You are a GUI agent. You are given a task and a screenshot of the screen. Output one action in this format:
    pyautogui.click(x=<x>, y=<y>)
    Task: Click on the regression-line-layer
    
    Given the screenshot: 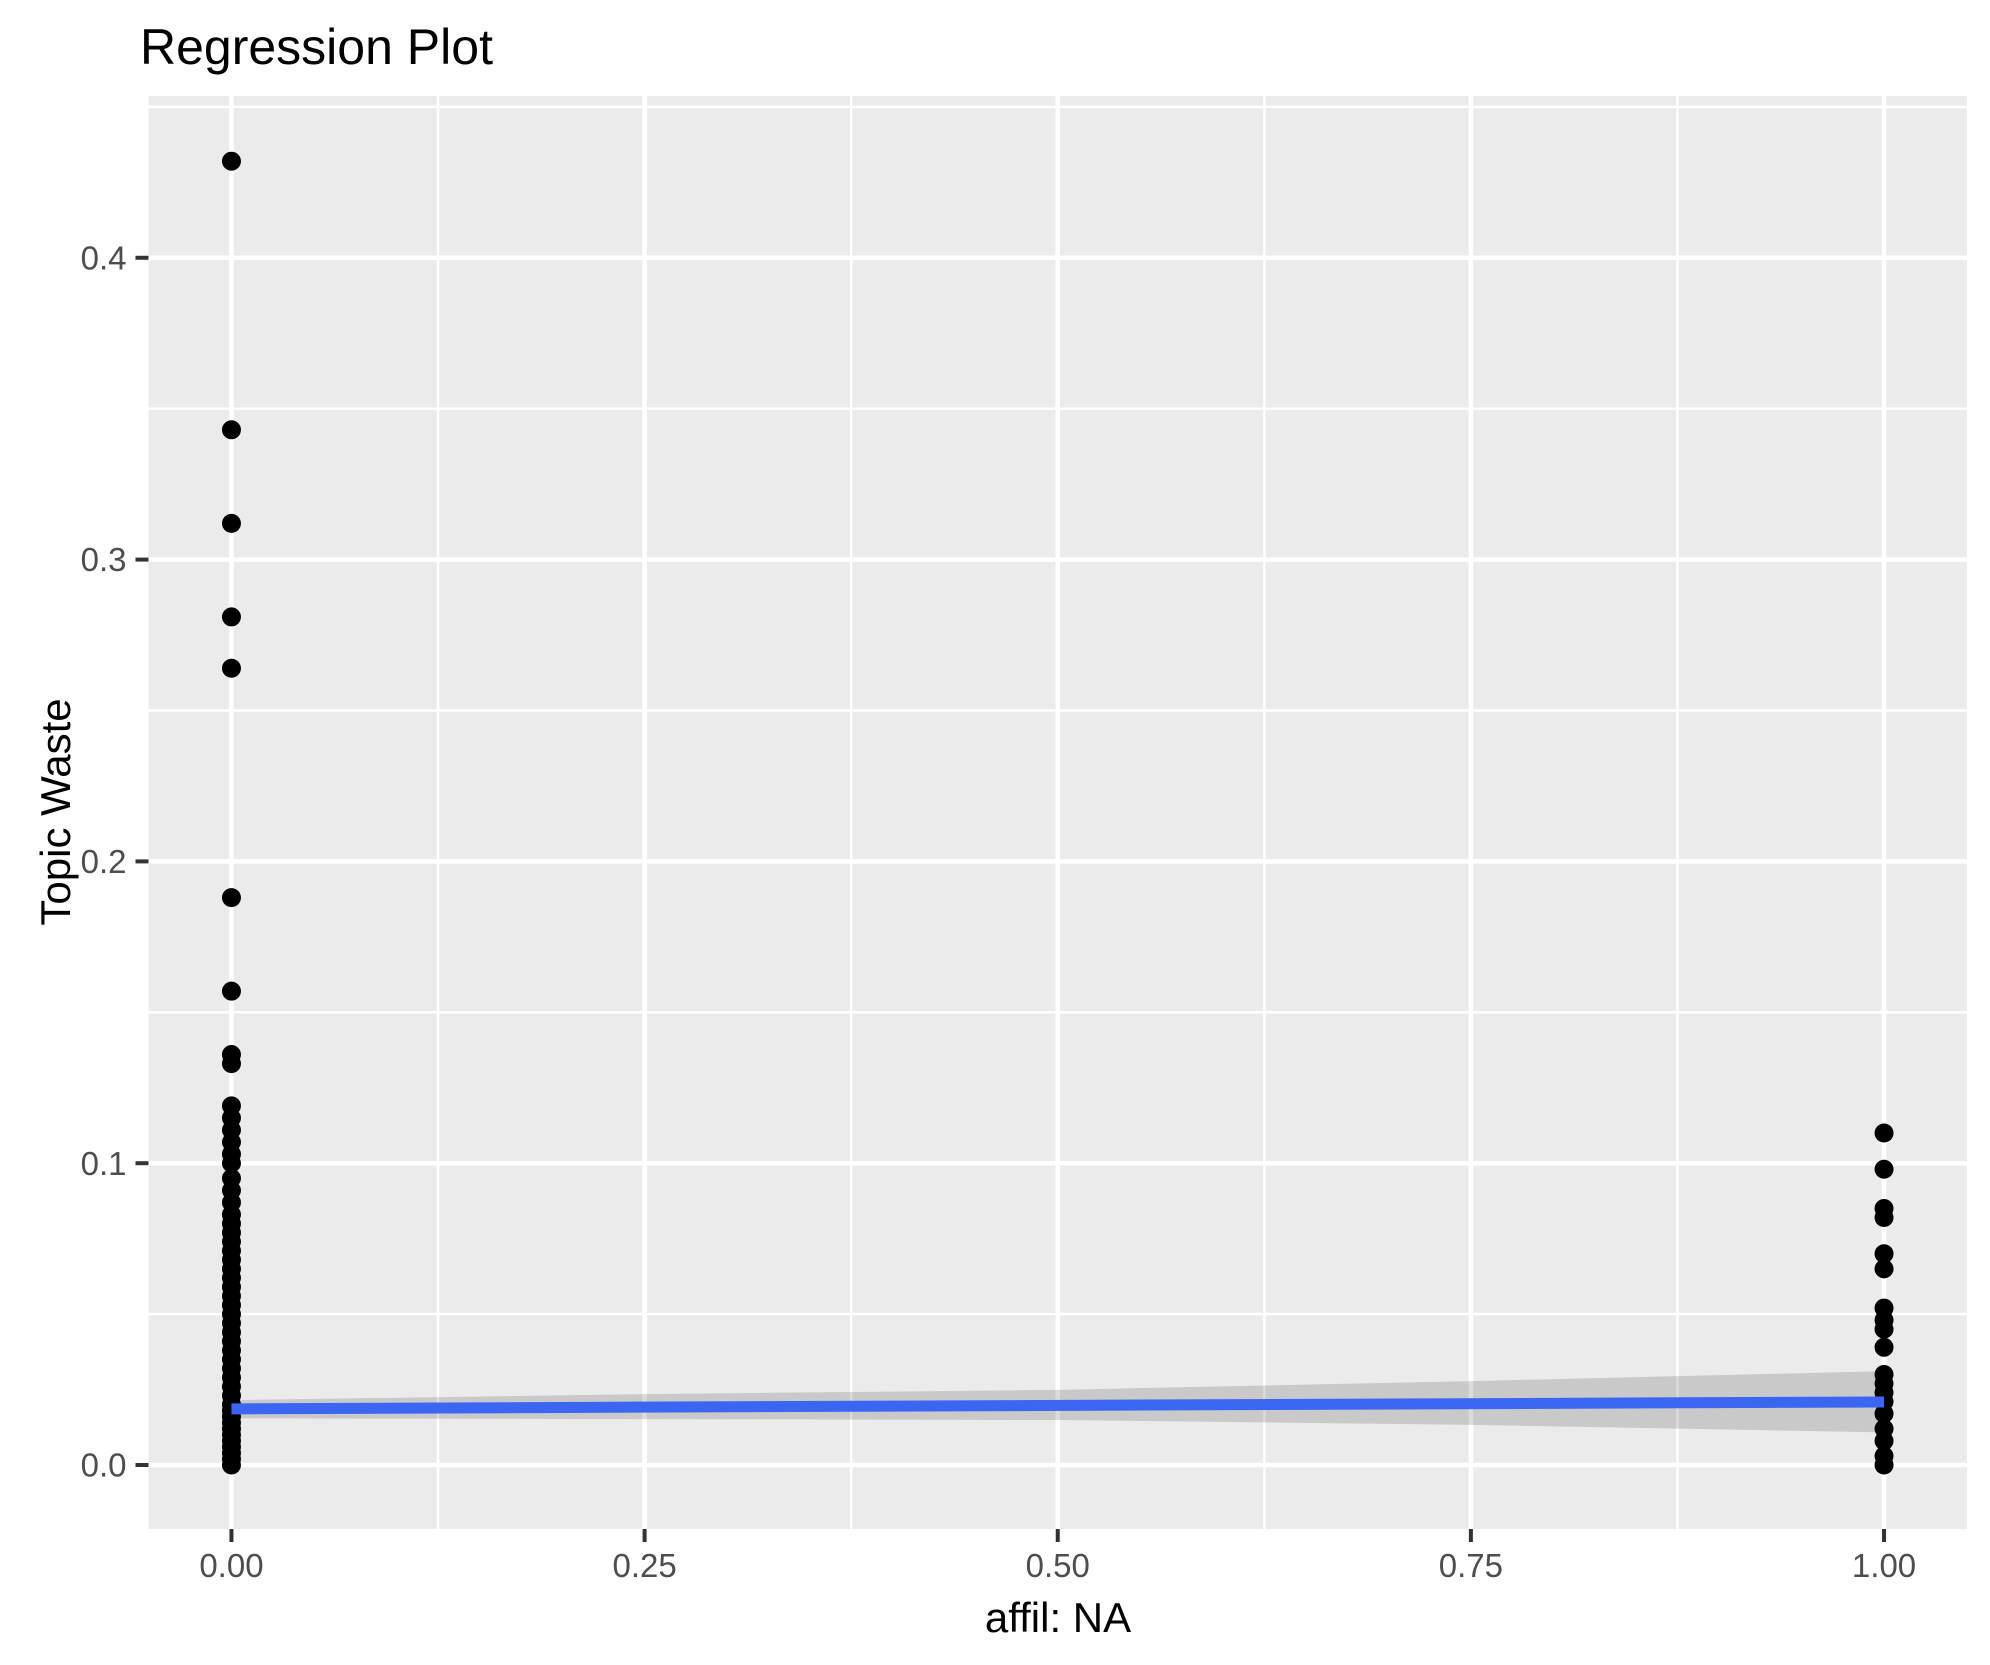 What is the action you would take?
    pyautogui.click(x=1058, y=1405)
    